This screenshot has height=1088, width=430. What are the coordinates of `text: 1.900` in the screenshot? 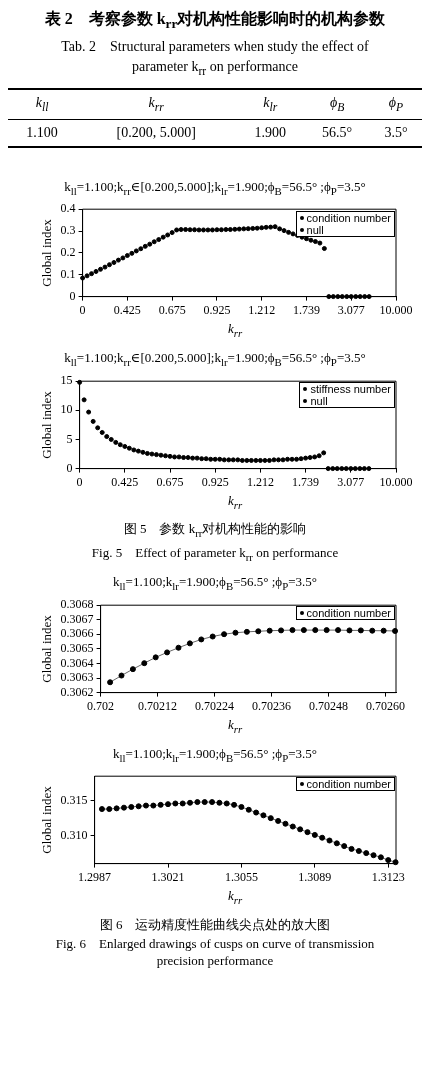 It's located at (270, 132).